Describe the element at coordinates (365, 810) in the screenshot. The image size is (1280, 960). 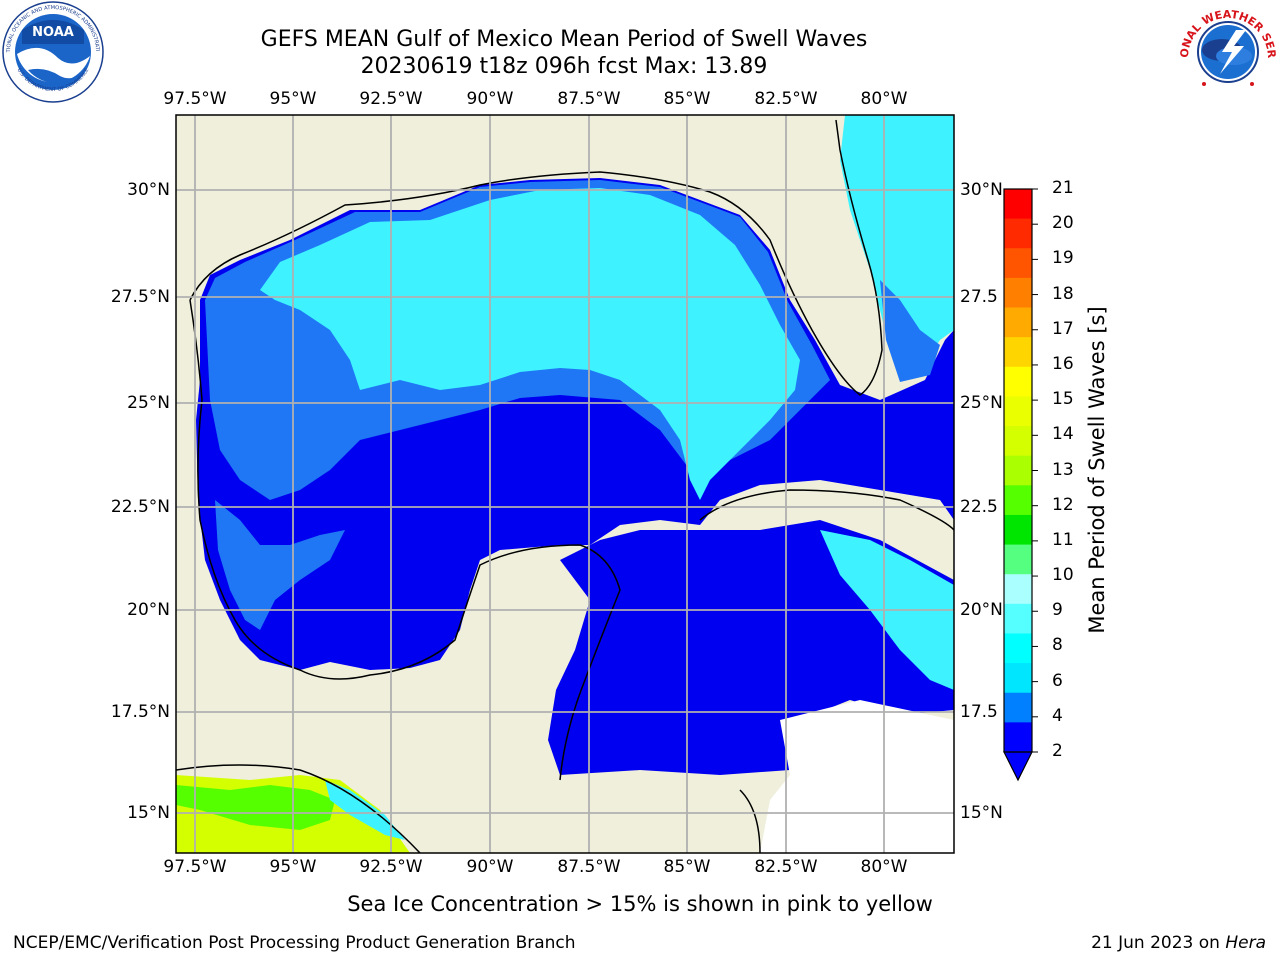
I see `pacific-water-cyan` at that location.